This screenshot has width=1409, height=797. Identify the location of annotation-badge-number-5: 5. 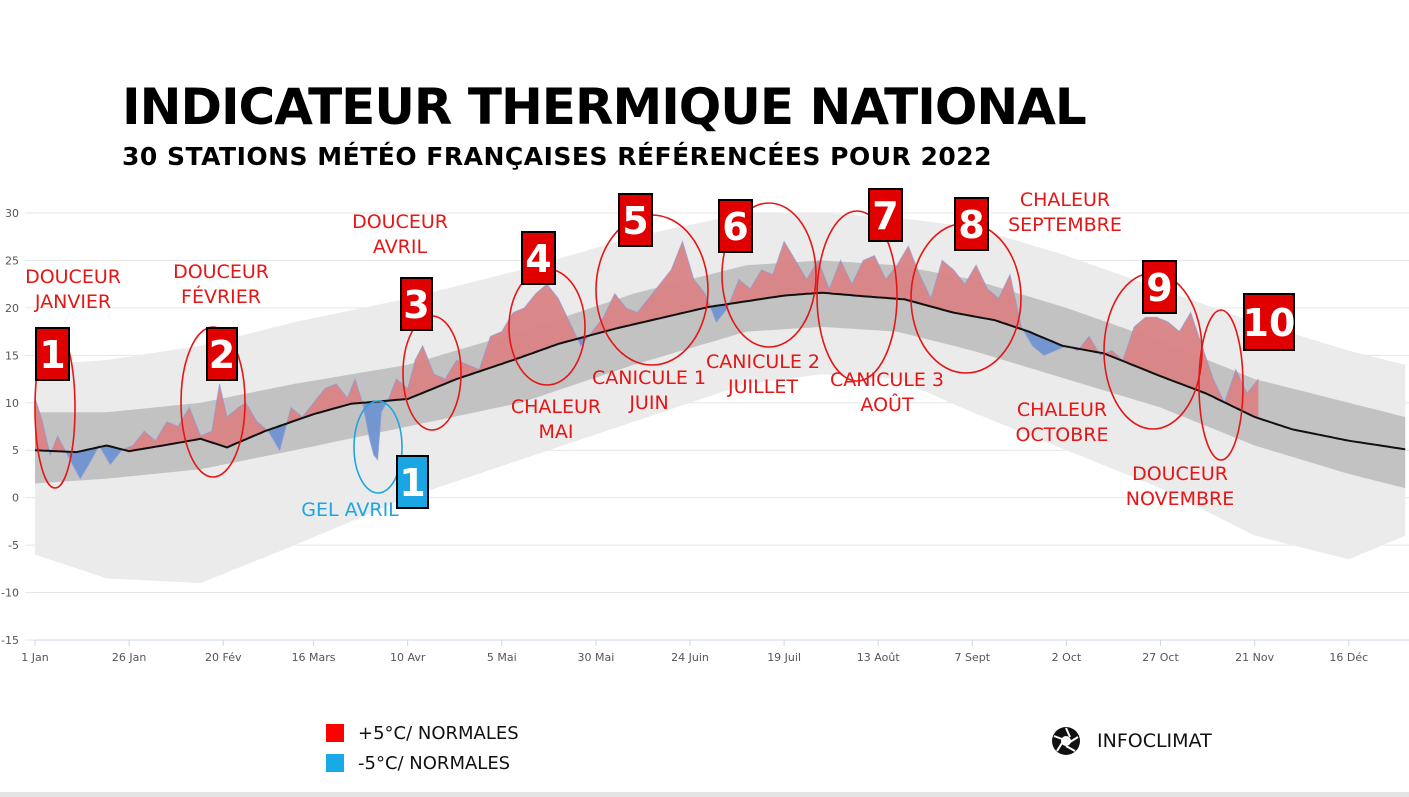
(635, 221).